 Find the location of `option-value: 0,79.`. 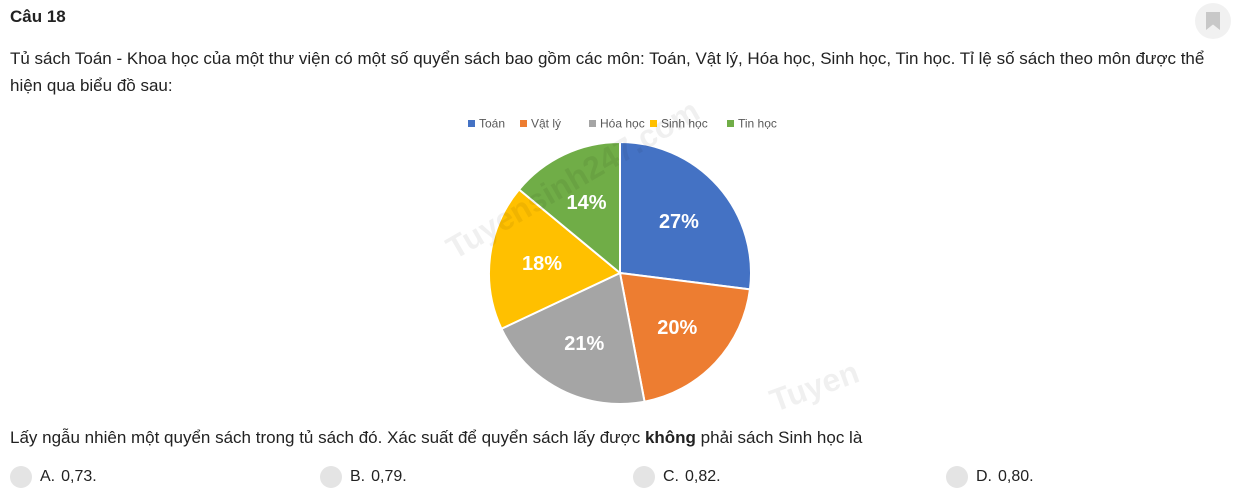

option-value: 0,79. is located at coordinates (389, 476).